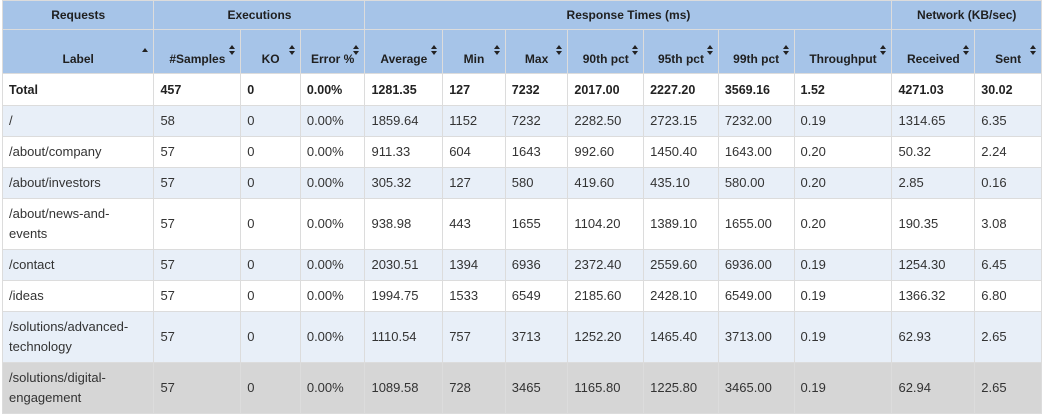 Image resolution: width=1043 pixels, height=419 pixels. What do you see at coordinates (756, 183) in the screenshot?
I see `table-cell: 580.00` at bounding box center [756, 183].